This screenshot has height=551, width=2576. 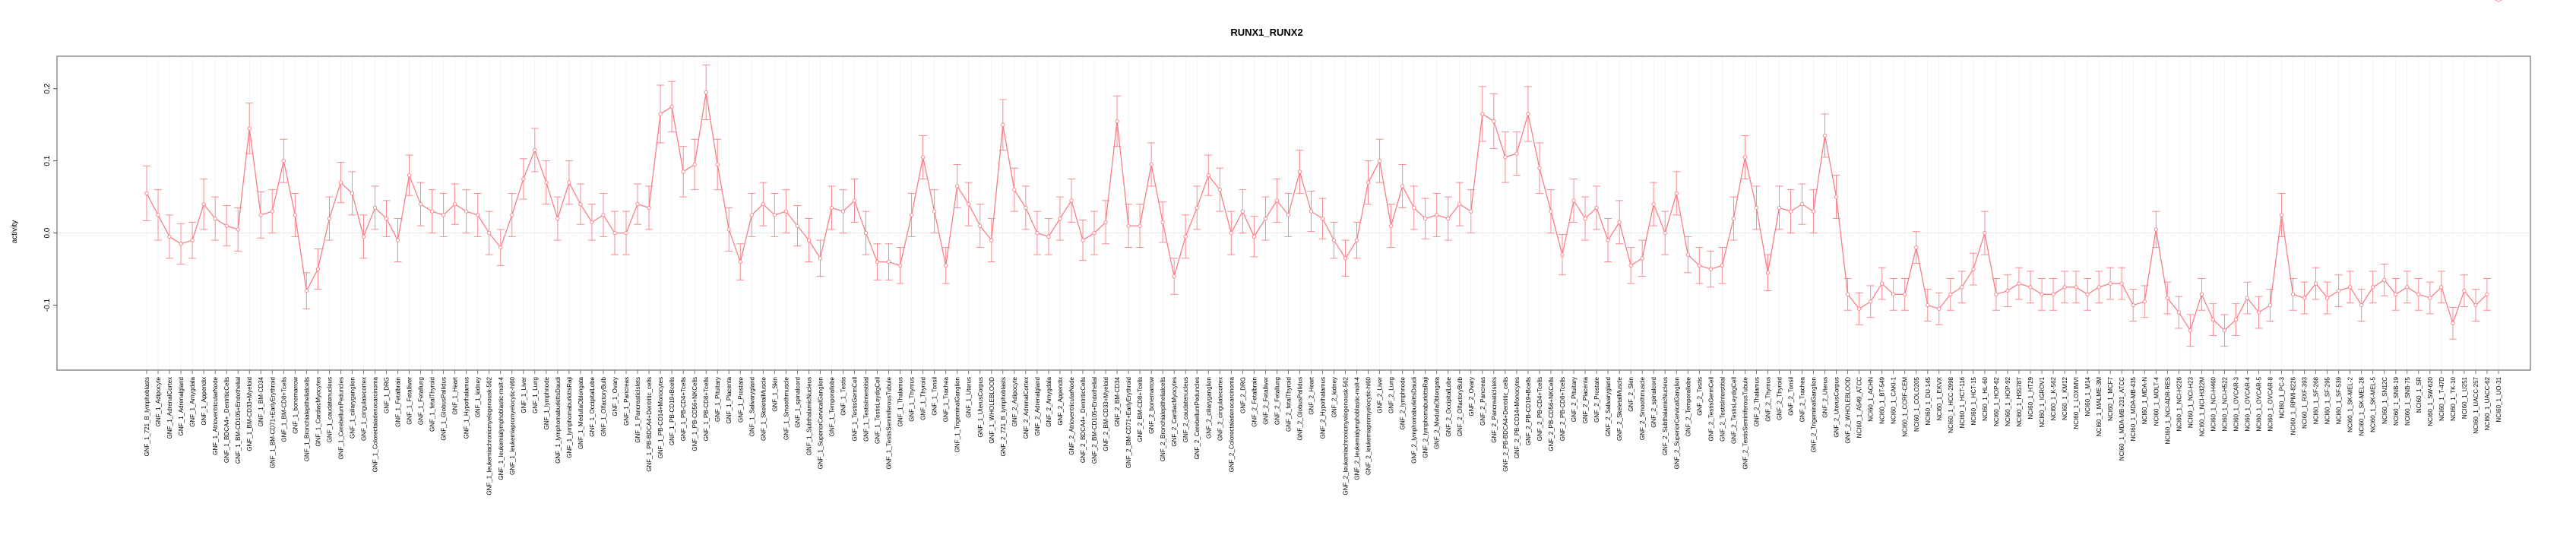 What do you see at coordinates (1563, 409) in the screenshot?
I see `x-tick-label: GNF_2_PB-CD8+Tcells` at bounding box center [1563, 409].